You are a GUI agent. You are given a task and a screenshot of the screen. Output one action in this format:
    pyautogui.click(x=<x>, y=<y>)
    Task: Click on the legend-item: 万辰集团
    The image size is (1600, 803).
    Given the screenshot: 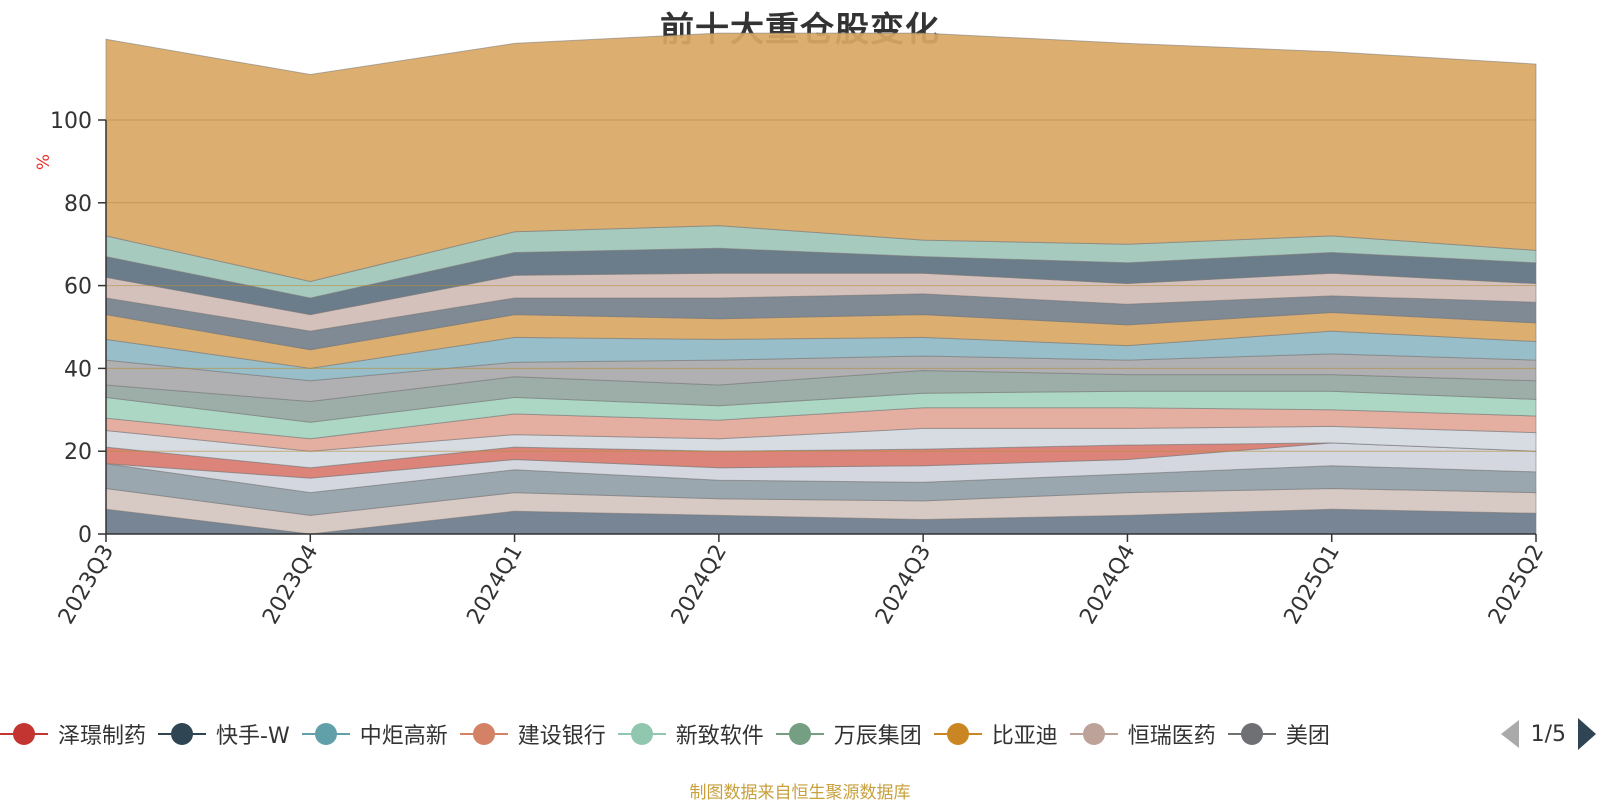 What is the action you would take?
    pyautogui.click(x=848, y=734)
    